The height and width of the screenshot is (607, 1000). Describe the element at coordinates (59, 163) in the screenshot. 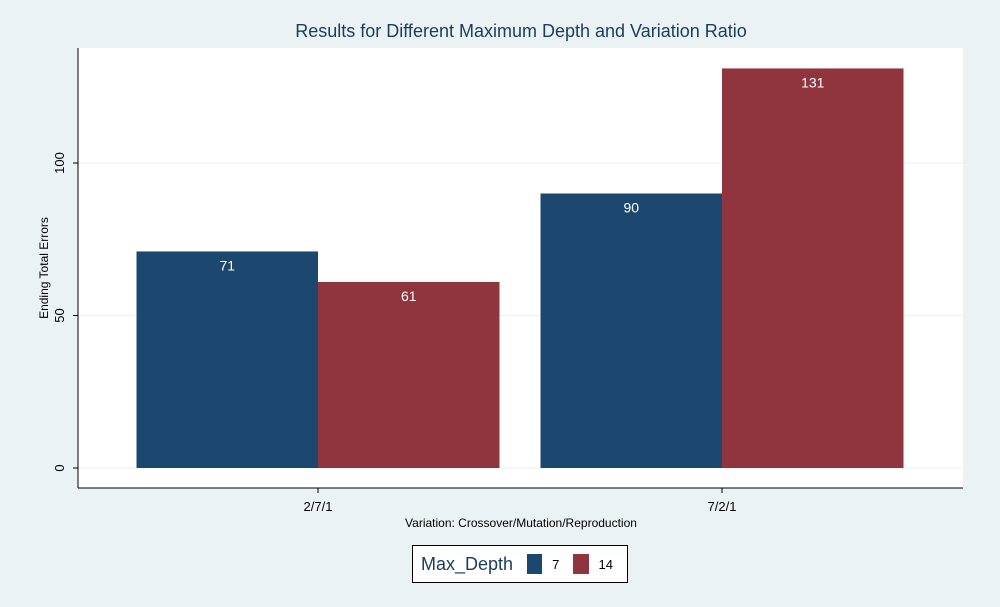

I see `y-tick-label: 100` at that location.